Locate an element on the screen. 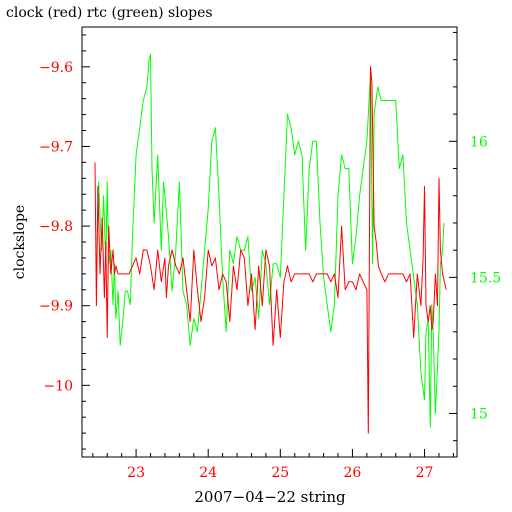 This screenshot has width=512, height=512. y-left-tick-label: −9.9 is located at coordinates (56, 307).